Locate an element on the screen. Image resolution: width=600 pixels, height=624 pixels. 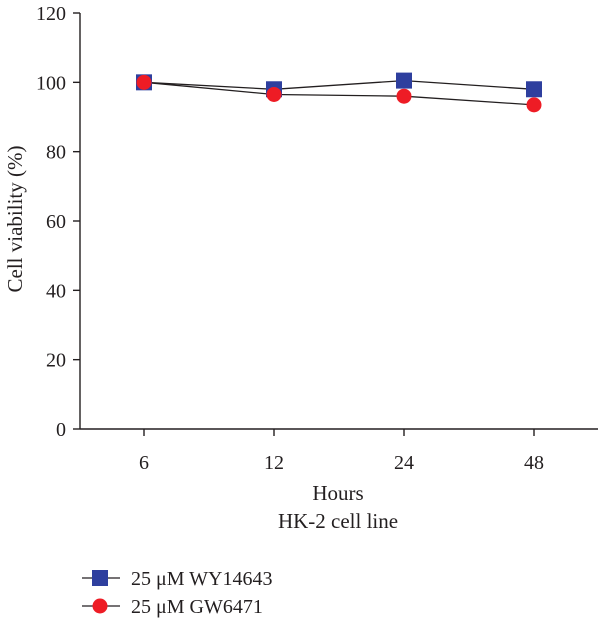
series-layer is located at coordinates (339, 92).